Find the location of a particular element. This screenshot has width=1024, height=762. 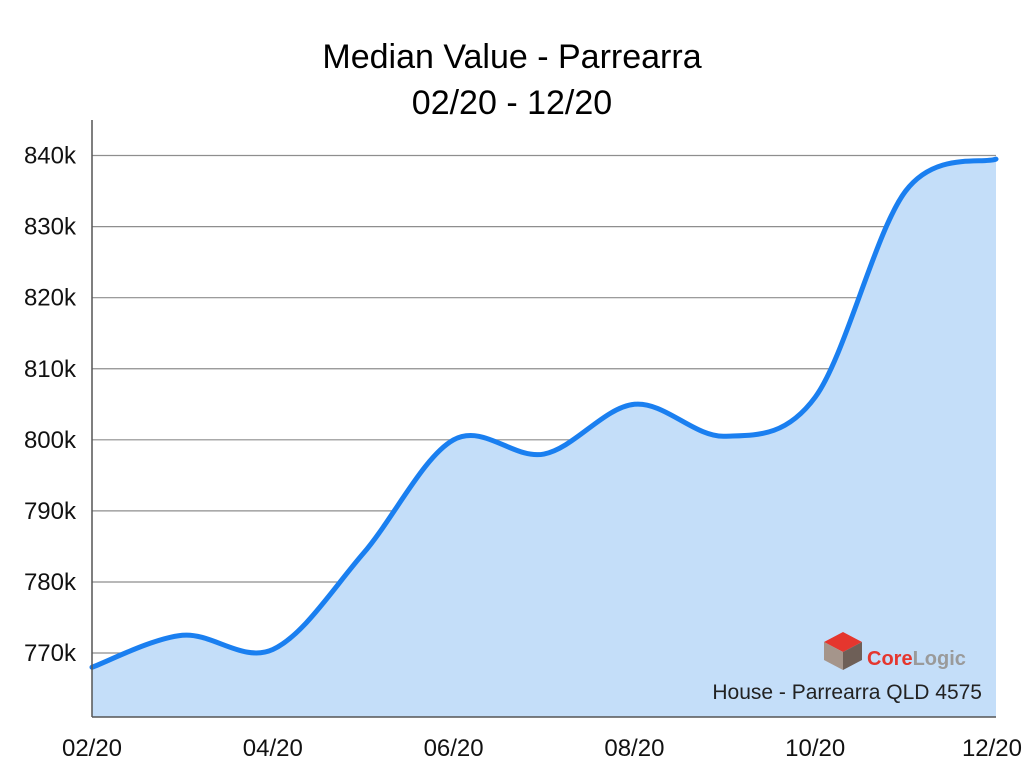

corelogic-cube-icon is located at coordinates (843, 651).